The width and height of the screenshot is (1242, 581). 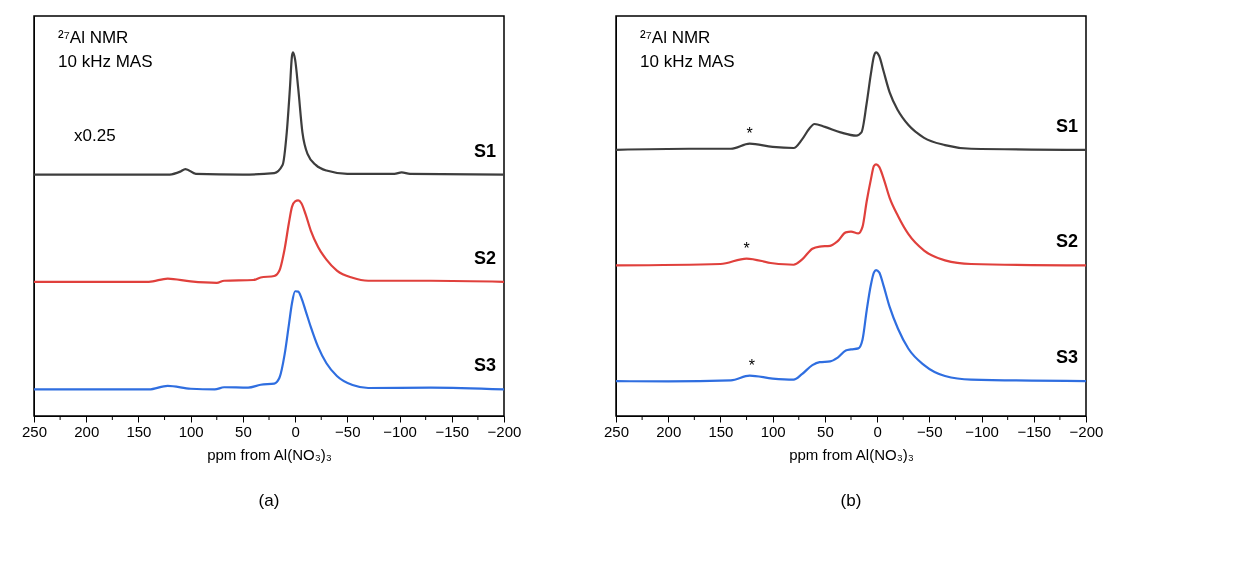 What do you see at coordinates (851, 500) in the screenshot?
I see `text: (b)` at bounding box center [851, 500].